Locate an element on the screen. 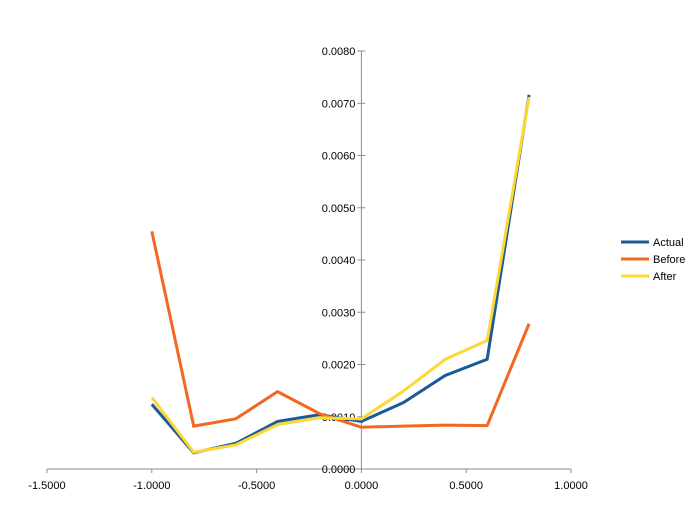 The width and height of the screenshot is (698, 517). y-tick-label: 0.0080 is located at coordinates (339, 52).